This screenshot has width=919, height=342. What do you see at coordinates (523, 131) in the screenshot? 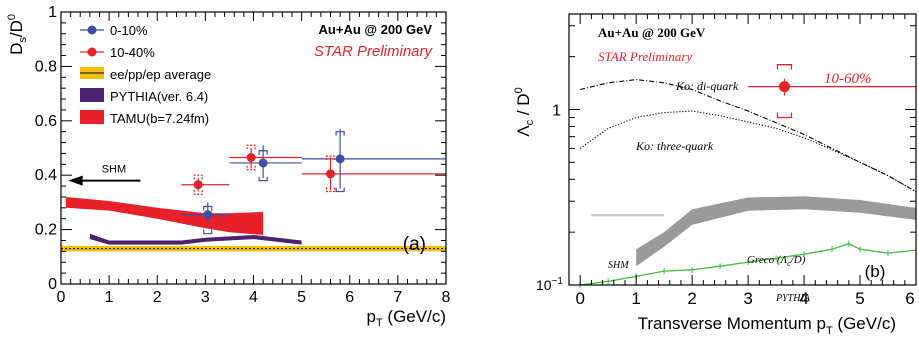
I see `label-part: Λ` at bounding box center [523, 131].